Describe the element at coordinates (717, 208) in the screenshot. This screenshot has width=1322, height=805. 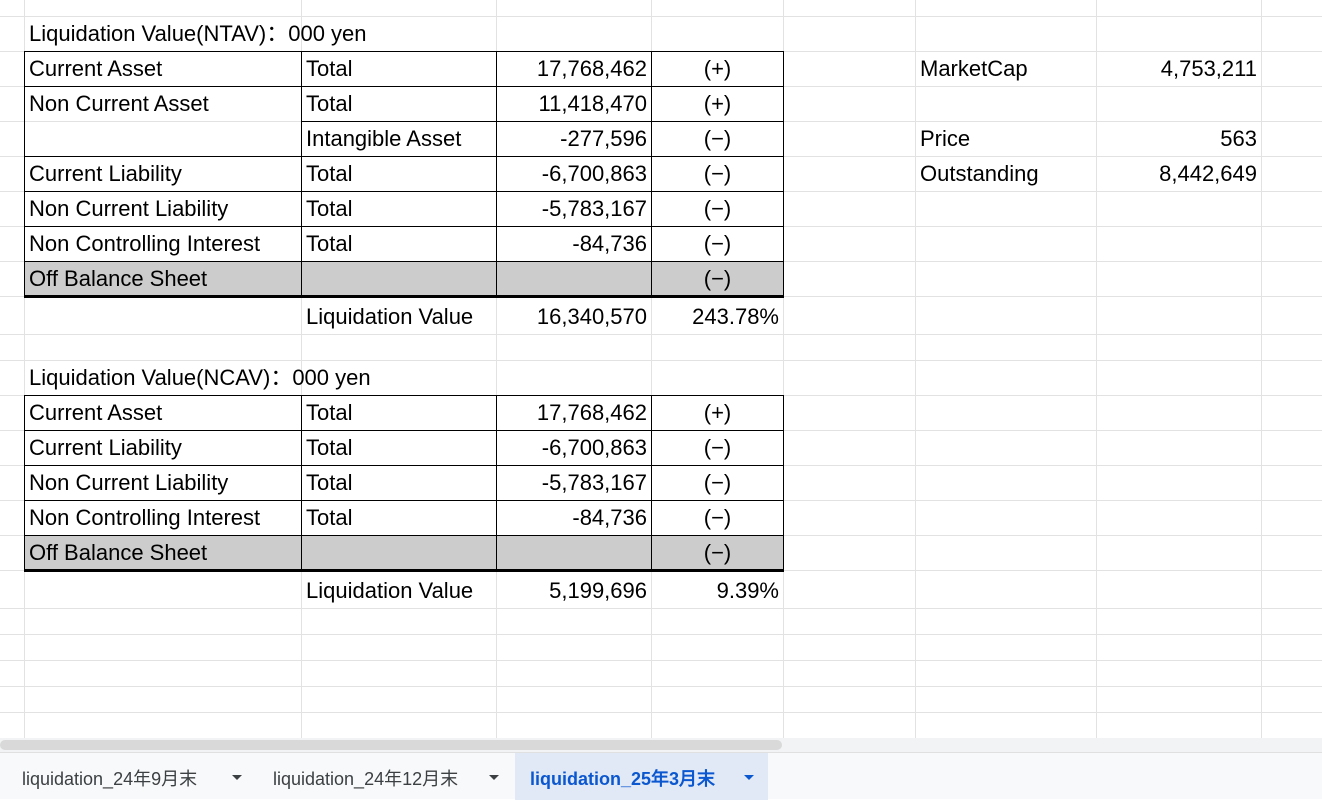
I see `ntav-row-noncurrent-liability-sign: (−)` at that location.